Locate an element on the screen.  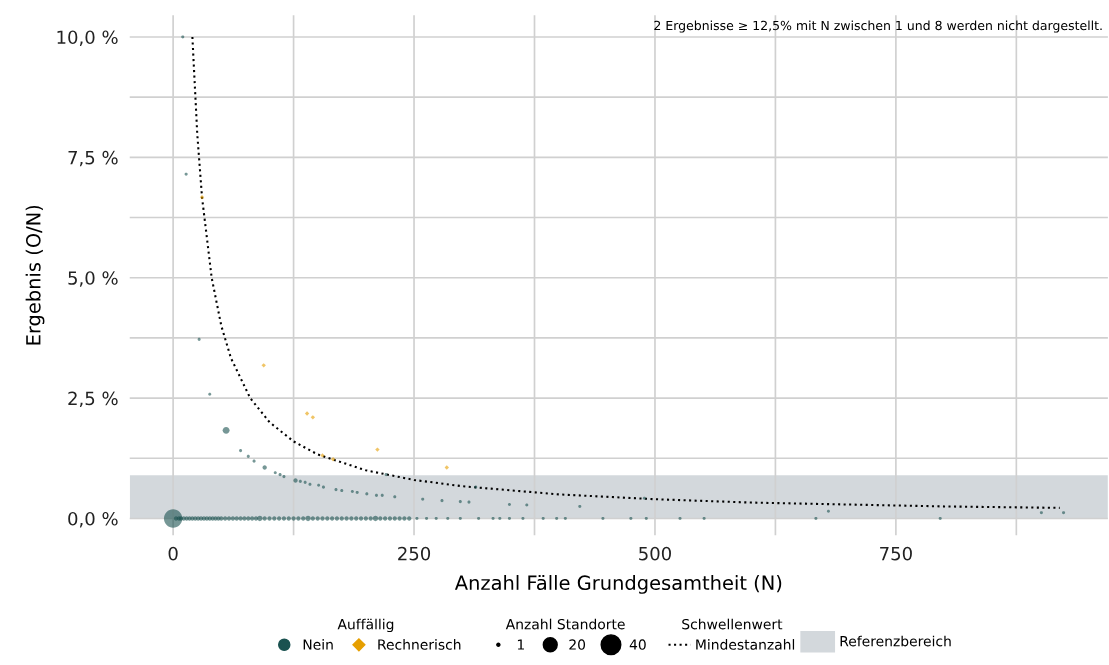
legend-label: Referenzbereich is located at coordinates (895, 641).